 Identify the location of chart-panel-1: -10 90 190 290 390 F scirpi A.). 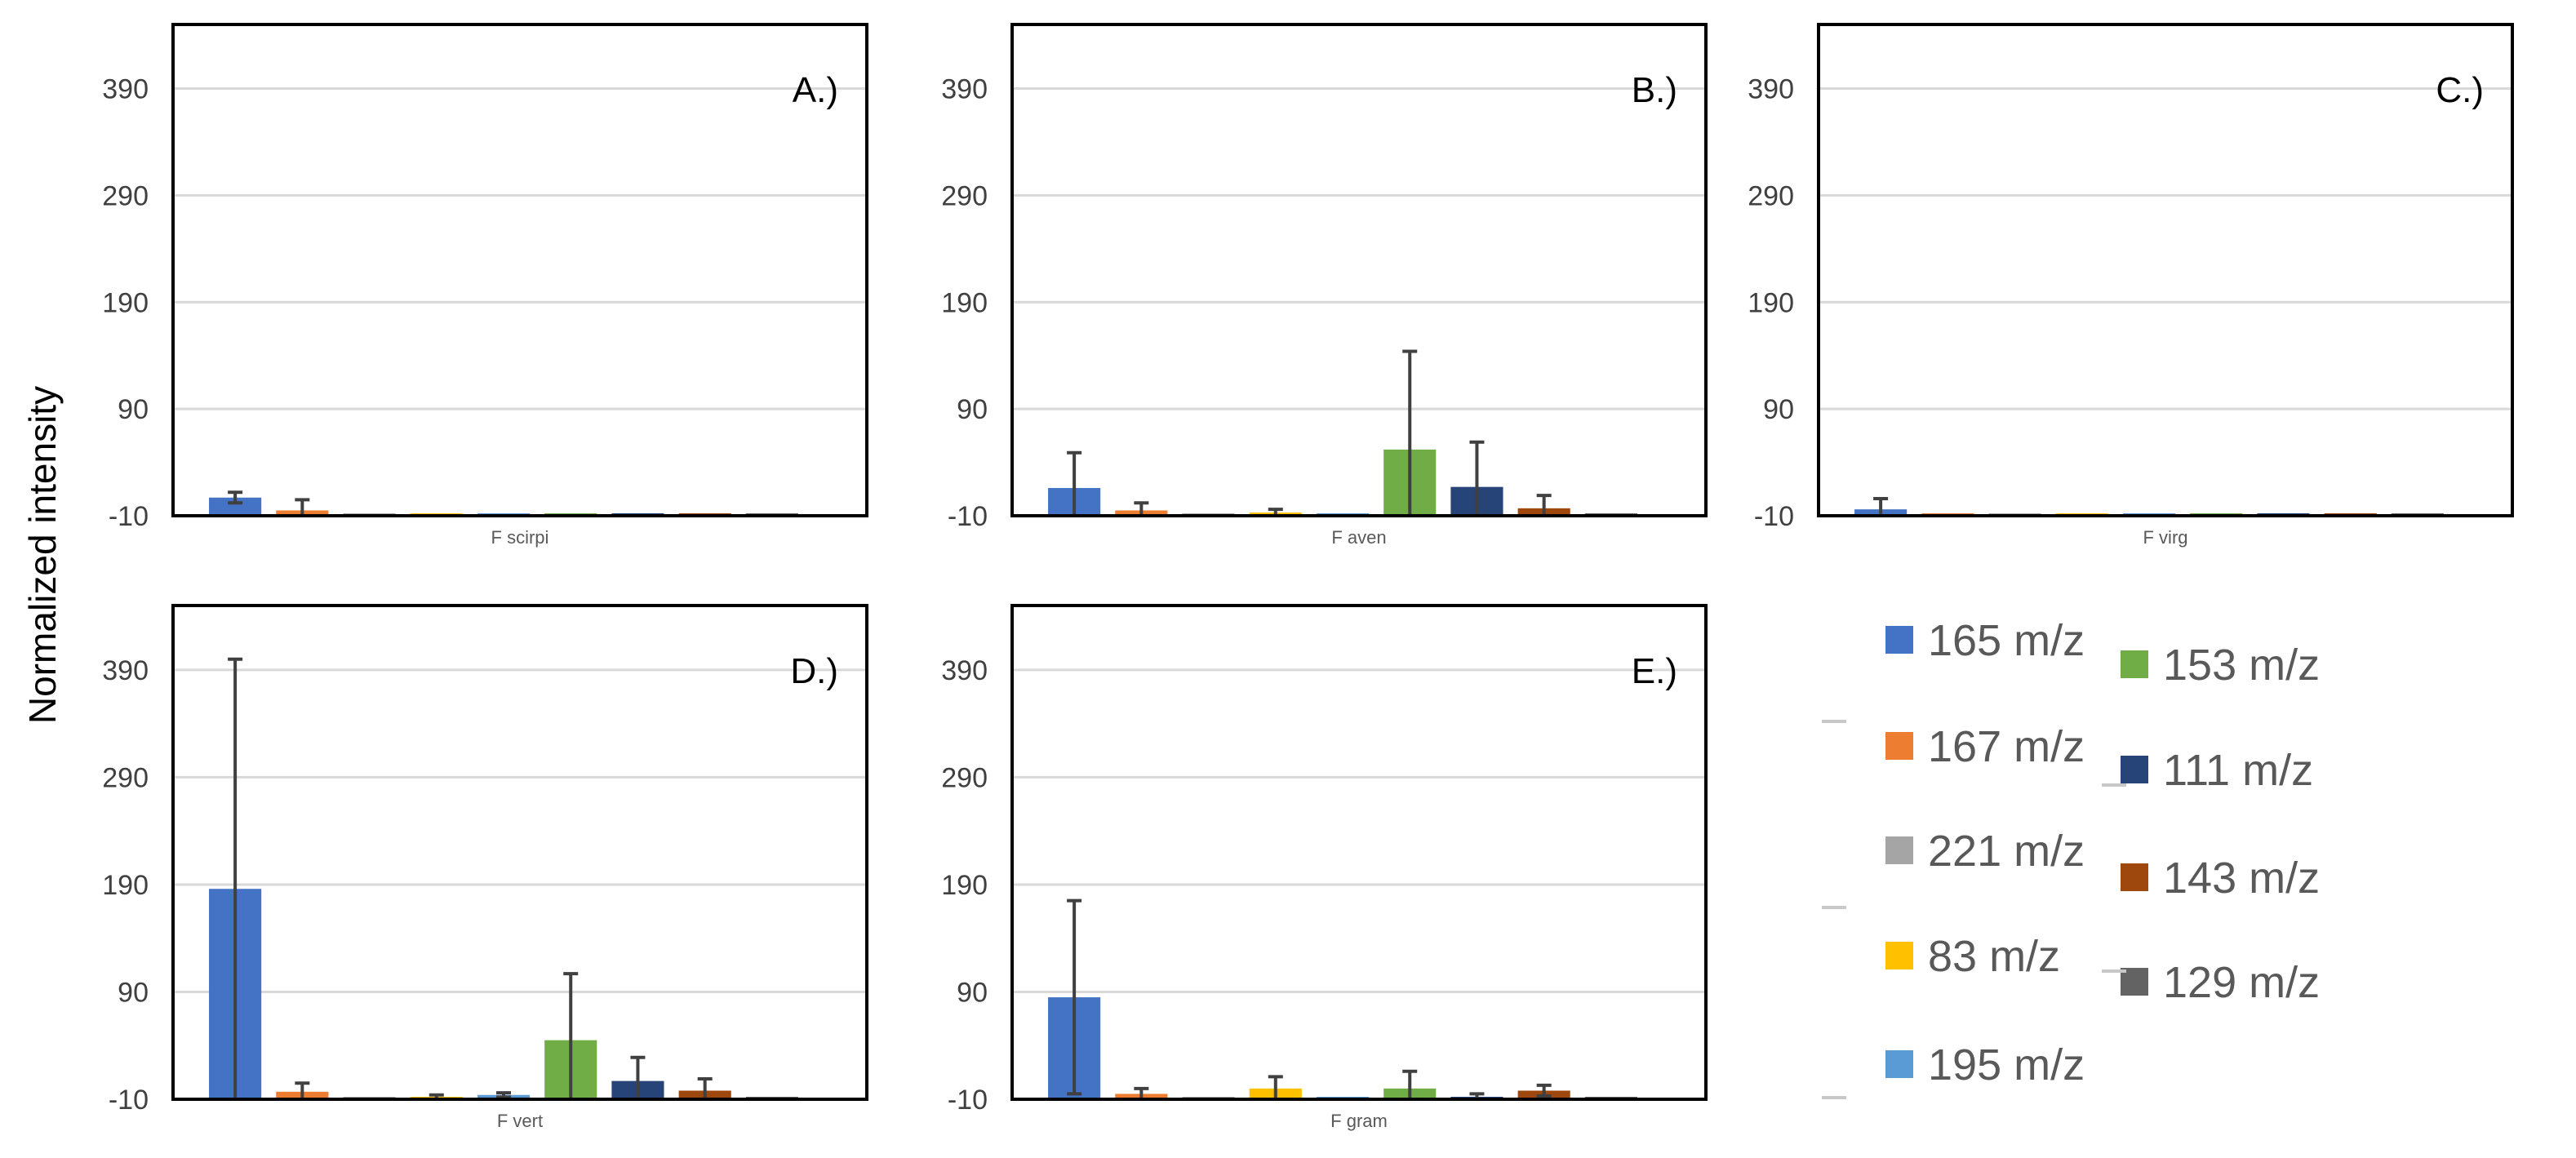
(485, 285).